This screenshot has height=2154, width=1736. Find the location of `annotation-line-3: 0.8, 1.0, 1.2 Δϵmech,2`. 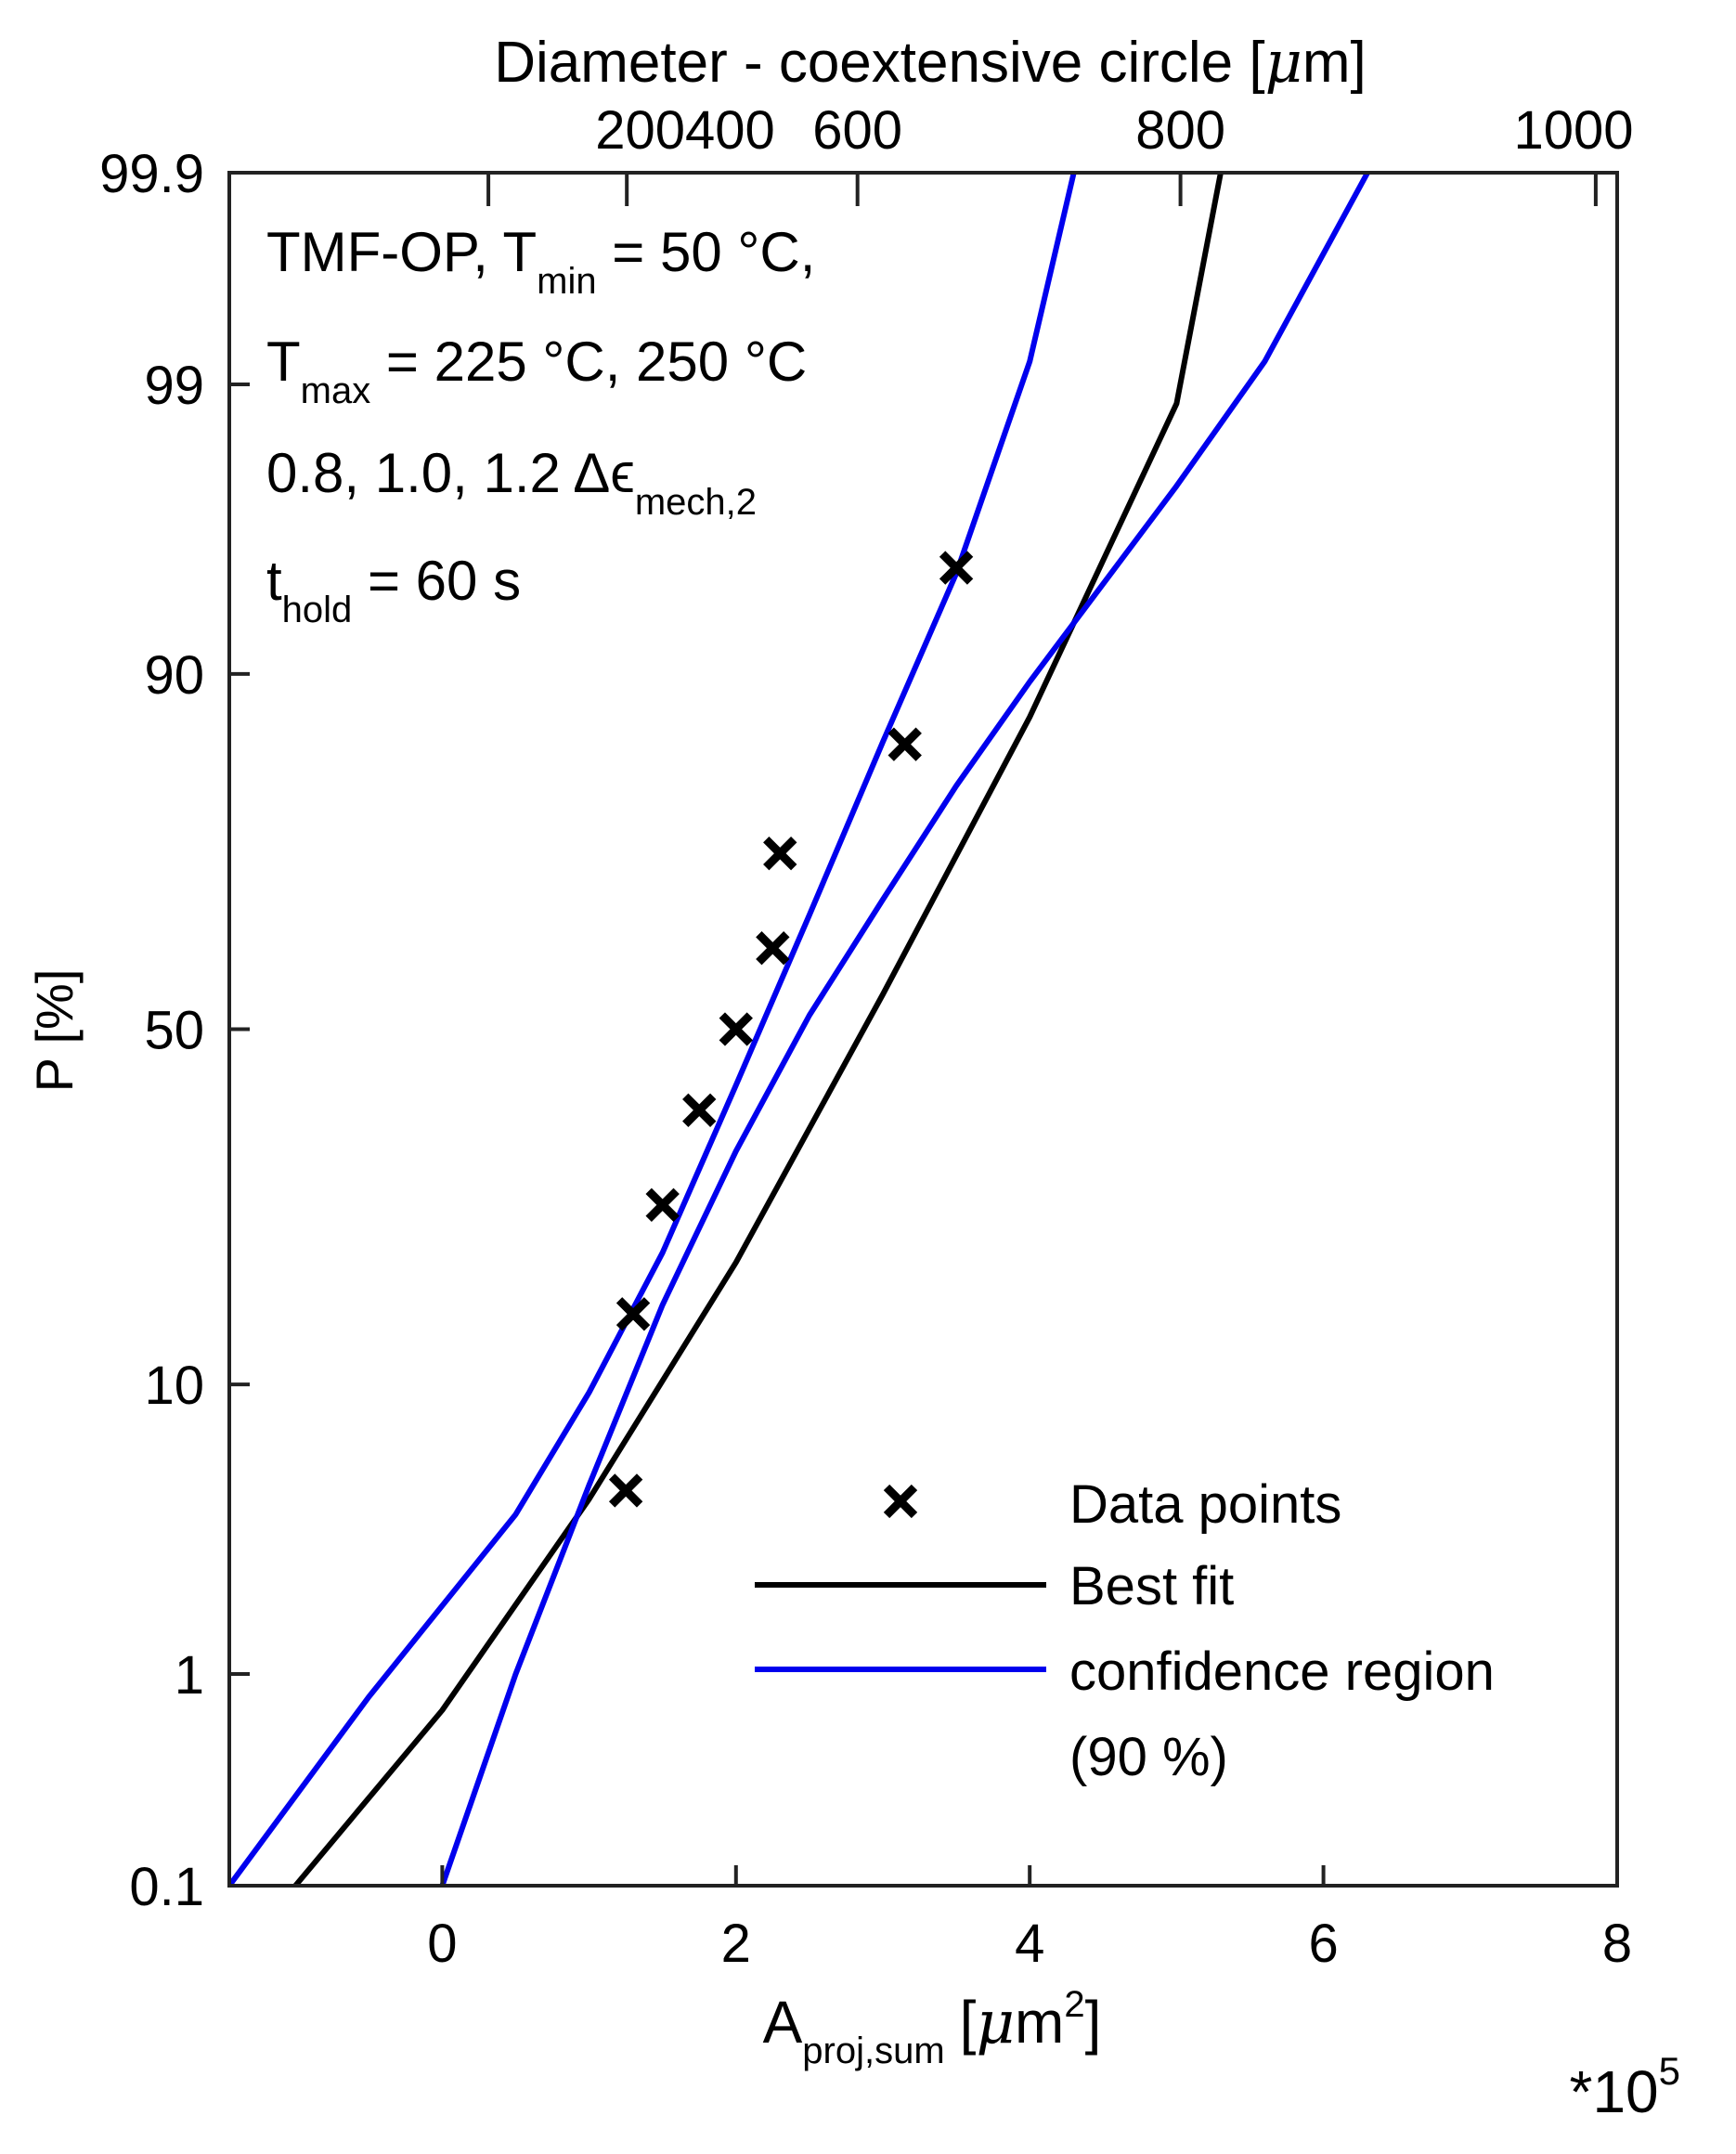

annotation-line-3: 0.8, 1.0, 1.2 Δϵmech,2 is located at coordinates (512, 483).